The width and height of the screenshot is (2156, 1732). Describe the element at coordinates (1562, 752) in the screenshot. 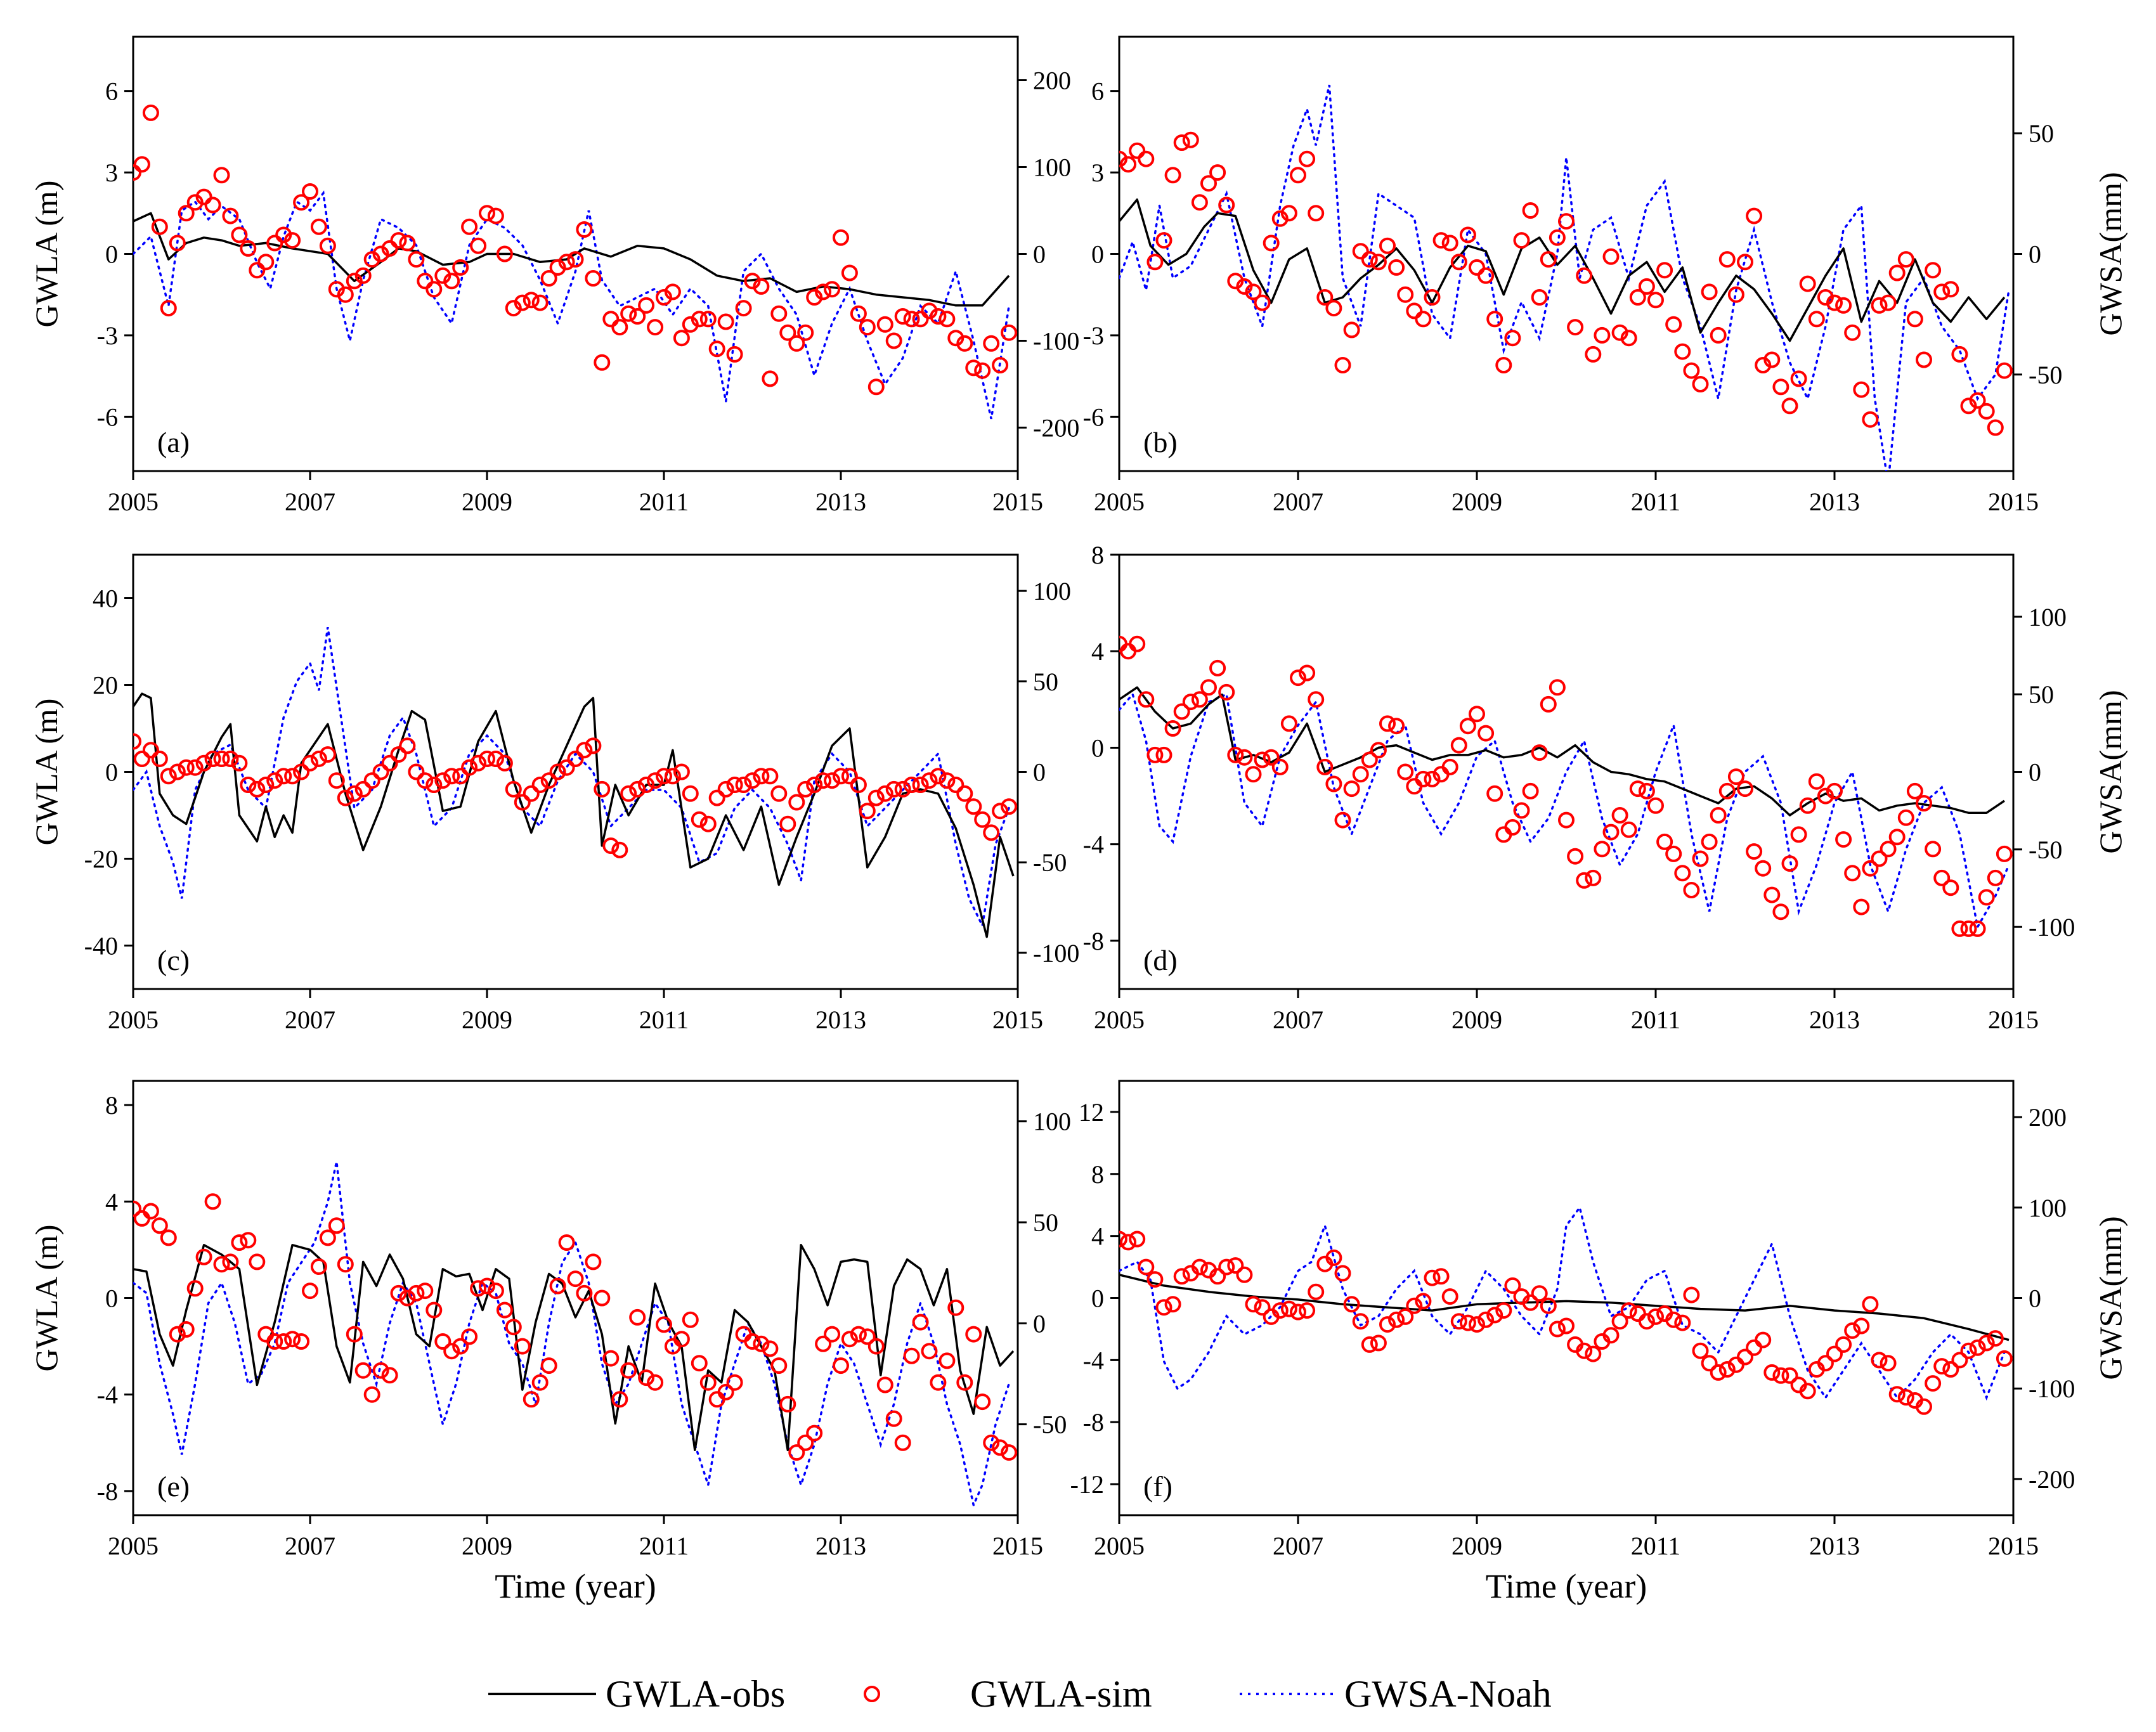

I see `panel-d-series-gwla-obs` at that location.